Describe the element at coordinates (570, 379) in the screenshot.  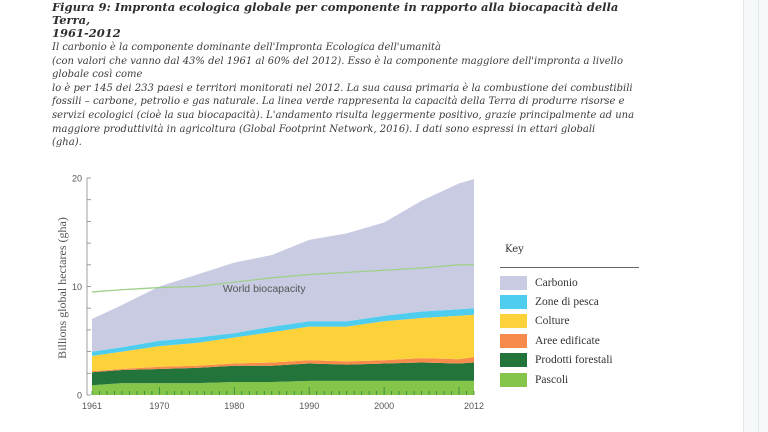
I see `legend-item: Pascoli` at that location.